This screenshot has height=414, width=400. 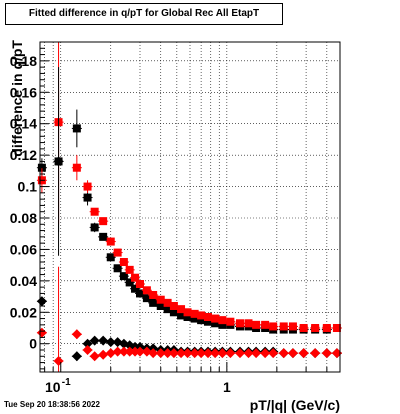 I want to click on y-tick-label: 0.02, so click(x=23, y=312).